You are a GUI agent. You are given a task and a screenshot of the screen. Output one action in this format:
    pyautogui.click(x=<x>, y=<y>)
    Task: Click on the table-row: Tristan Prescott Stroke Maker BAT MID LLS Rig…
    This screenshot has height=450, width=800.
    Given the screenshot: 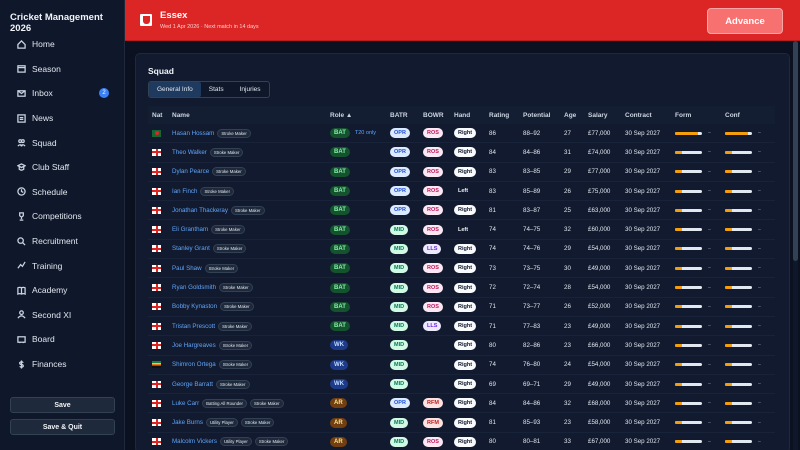 What is the action you would take?
    pyautogui.click(x=461, y=327)
    